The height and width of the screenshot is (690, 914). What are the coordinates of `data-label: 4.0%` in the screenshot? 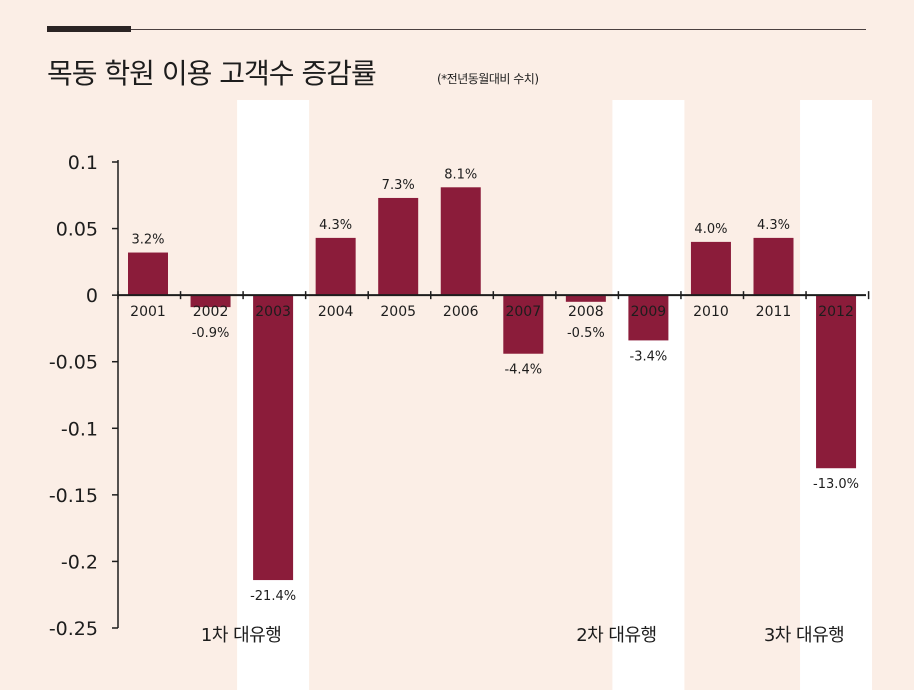 It's located at (710, 229).